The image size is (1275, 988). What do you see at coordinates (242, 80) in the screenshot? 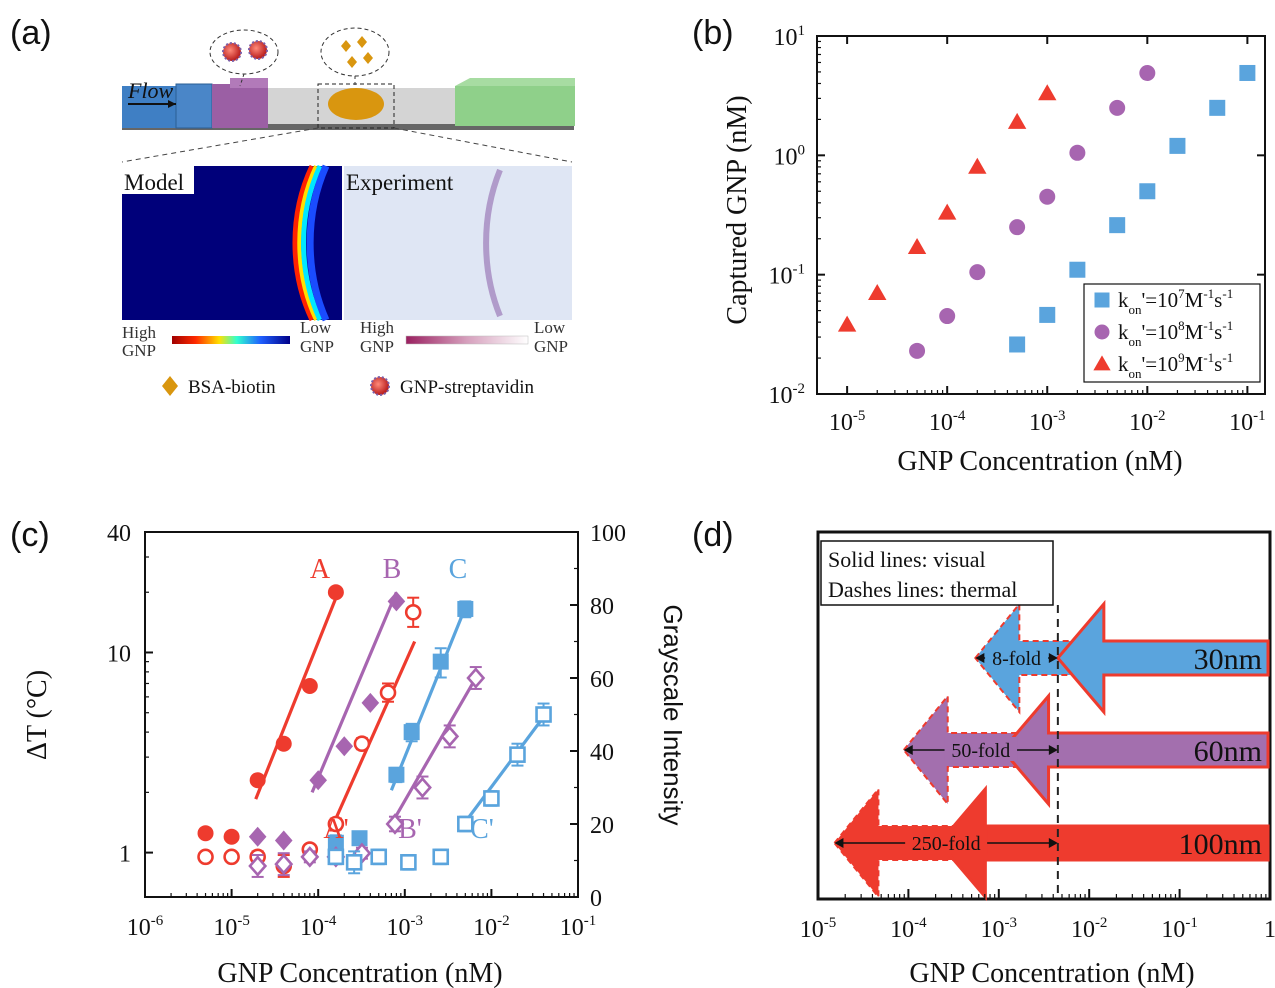
I see `gnp-bubble-pointer` at bounding box center [242, 80].